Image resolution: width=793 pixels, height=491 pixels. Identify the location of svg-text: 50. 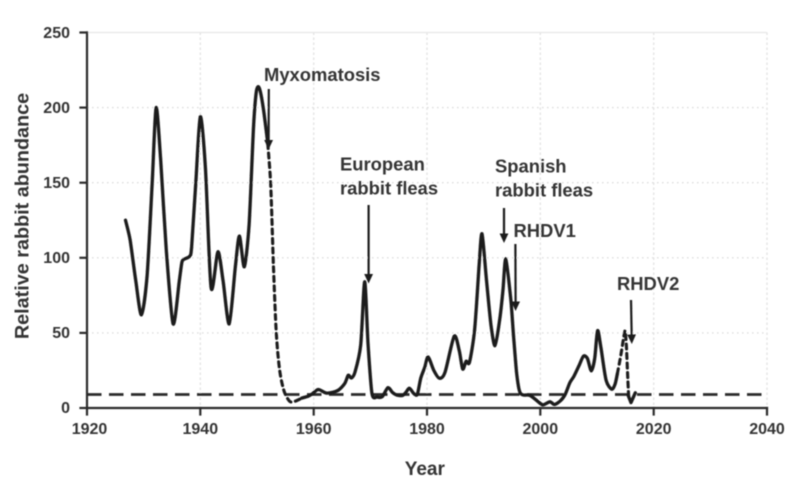
(61, 333).